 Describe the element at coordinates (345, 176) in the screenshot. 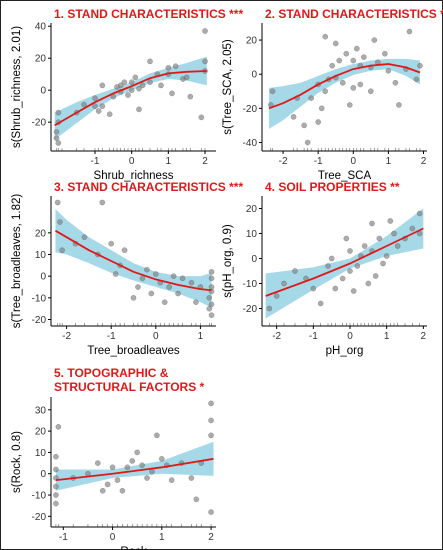

I see `x-axis-label: Tree_SCA` at that location.